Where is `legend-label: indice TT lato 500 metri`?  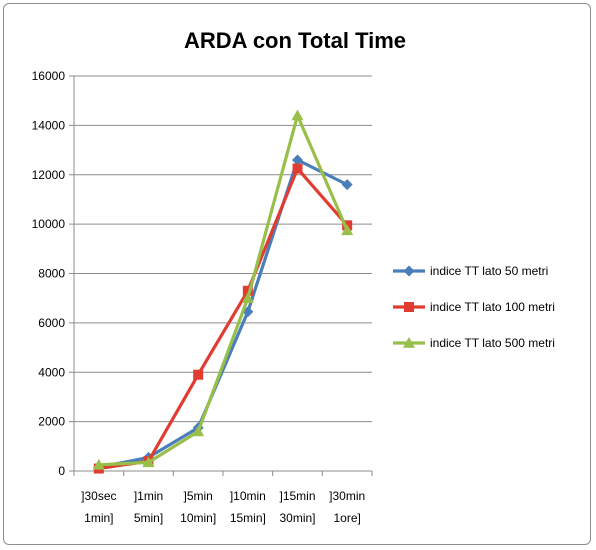
legend-label: indice TT lato 500 metri is located at coordinates (492, 343).